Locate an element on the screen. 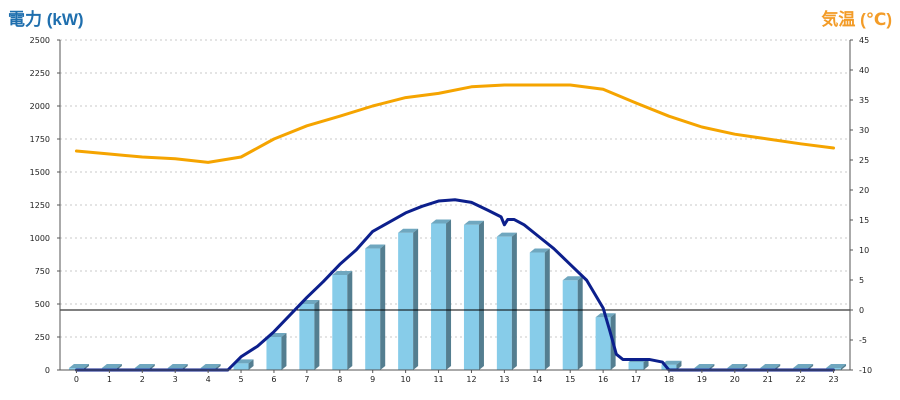 This screenshot has width=900, height=400. x-tick-label: 0 is located at coordinates (76, 379).